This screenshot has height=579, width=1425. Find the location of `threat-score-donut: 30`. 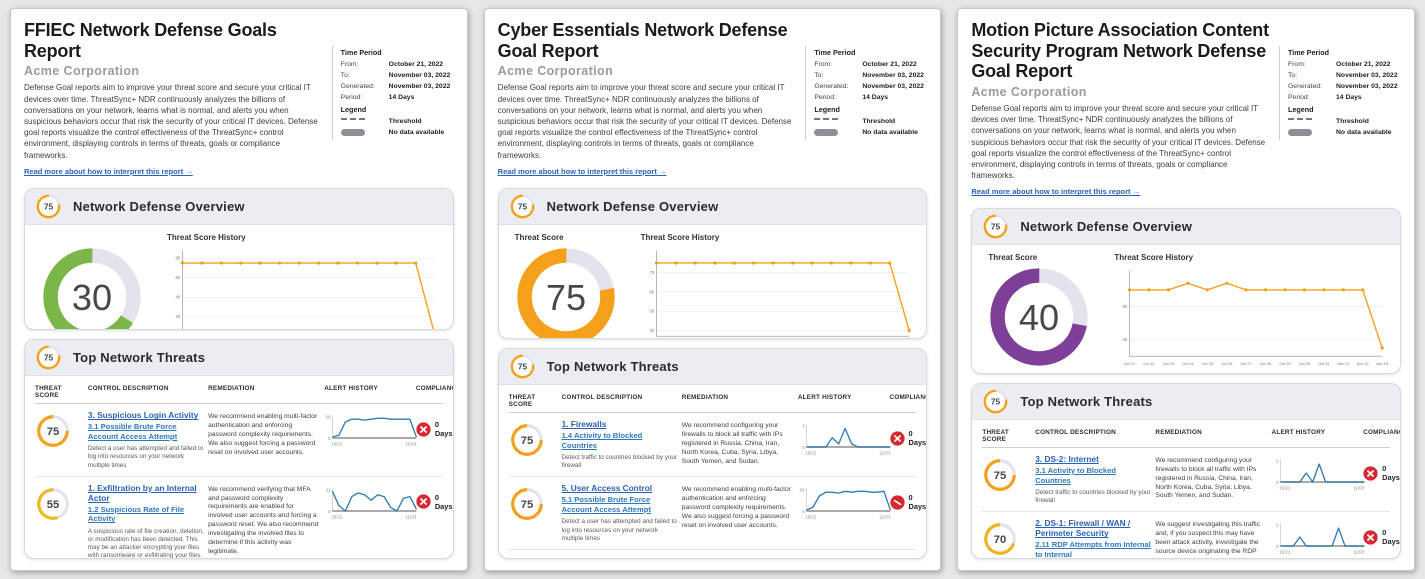

threat-score-donut: 30 is located at coordinates (92, 288).